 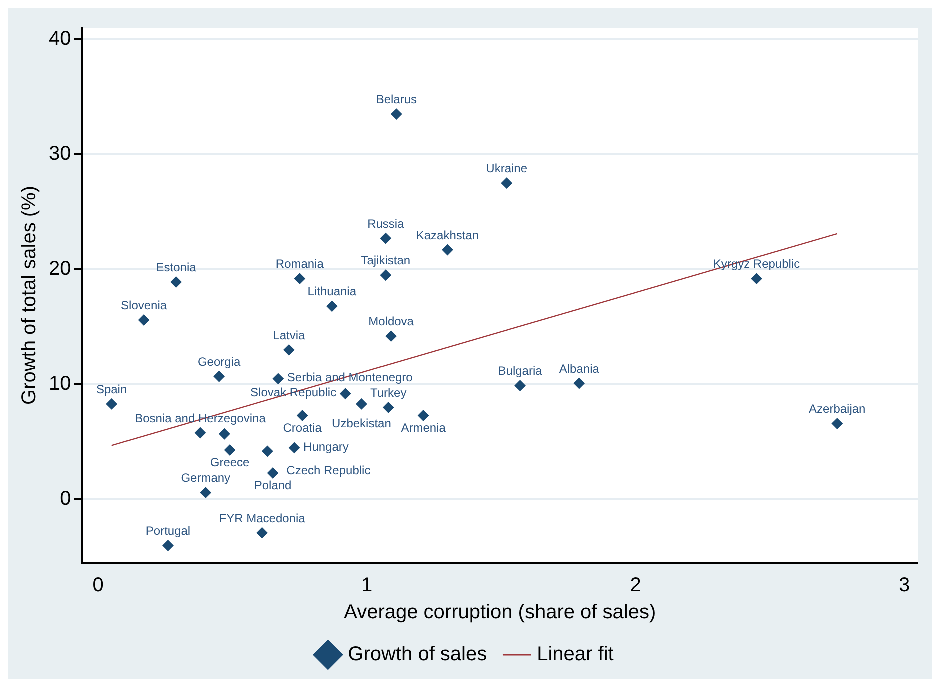 What do you see at coordinates (176, 267) in the screenshot?
I see `annotation: Estonia` at bounding box center [176, 267].